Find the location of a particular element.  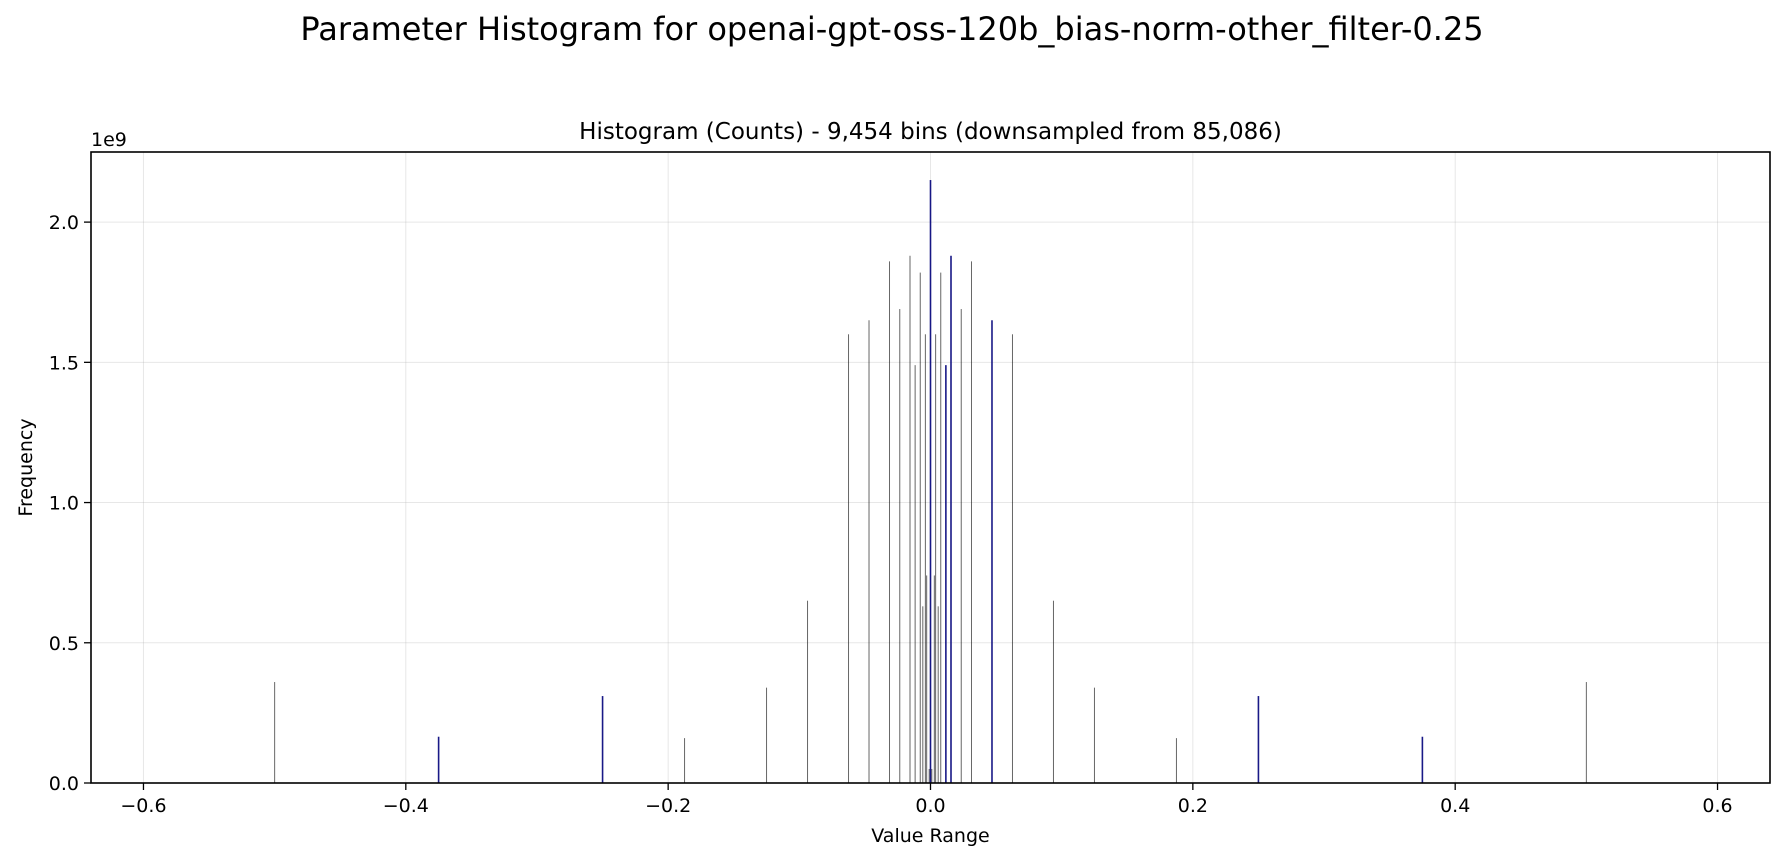

y-tick-label: 1.0 is located at coordinates (64, 504).